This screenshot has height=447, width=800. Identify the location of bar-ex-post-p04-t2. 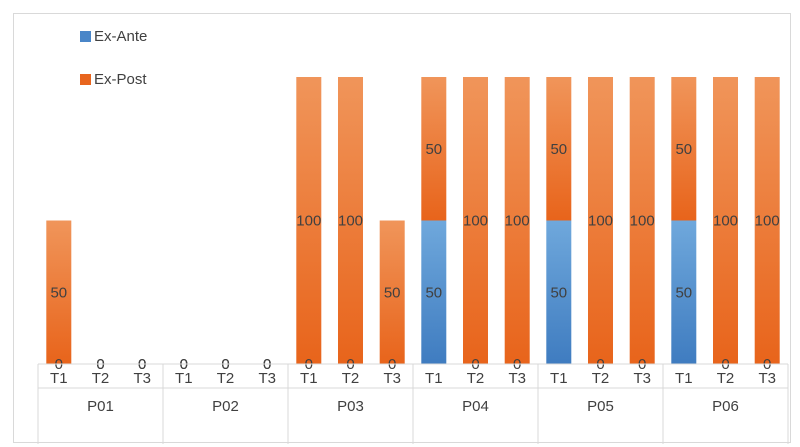
(475, 220).